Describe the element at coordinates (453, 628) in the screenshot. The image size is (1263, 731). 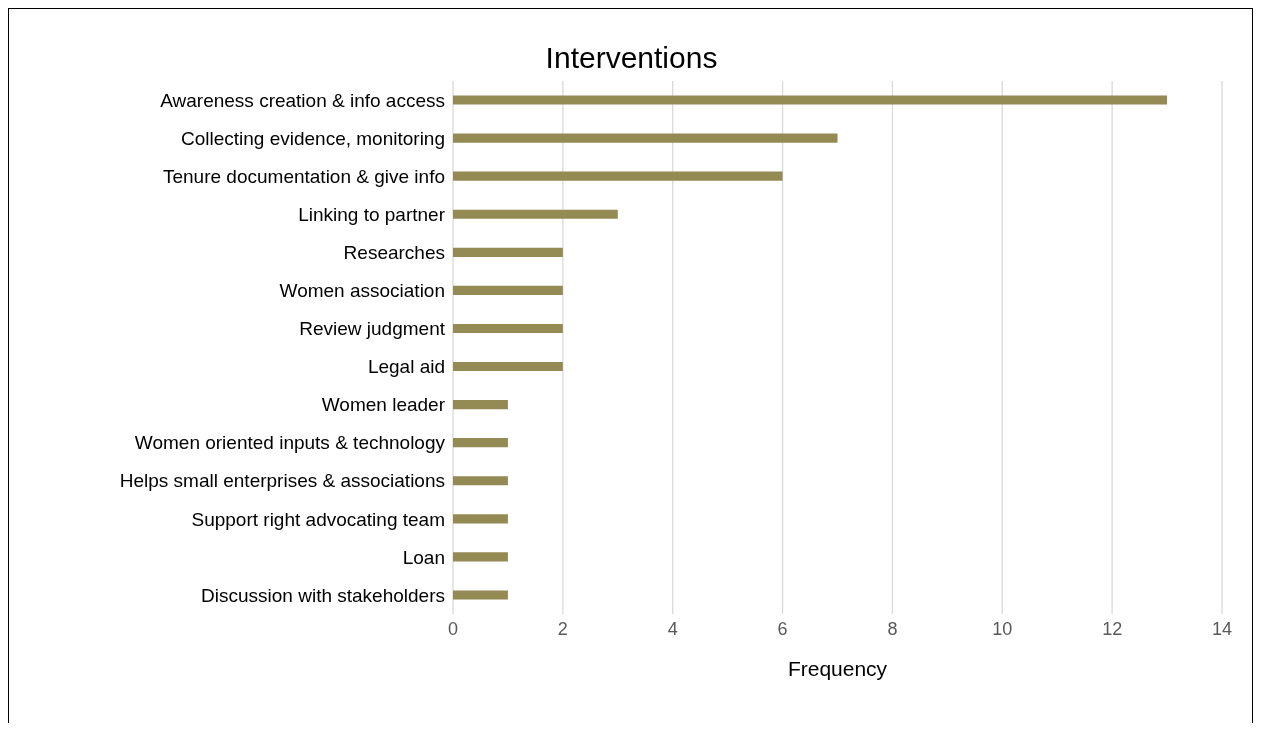
I see `x-tick-label: 0` at that location.